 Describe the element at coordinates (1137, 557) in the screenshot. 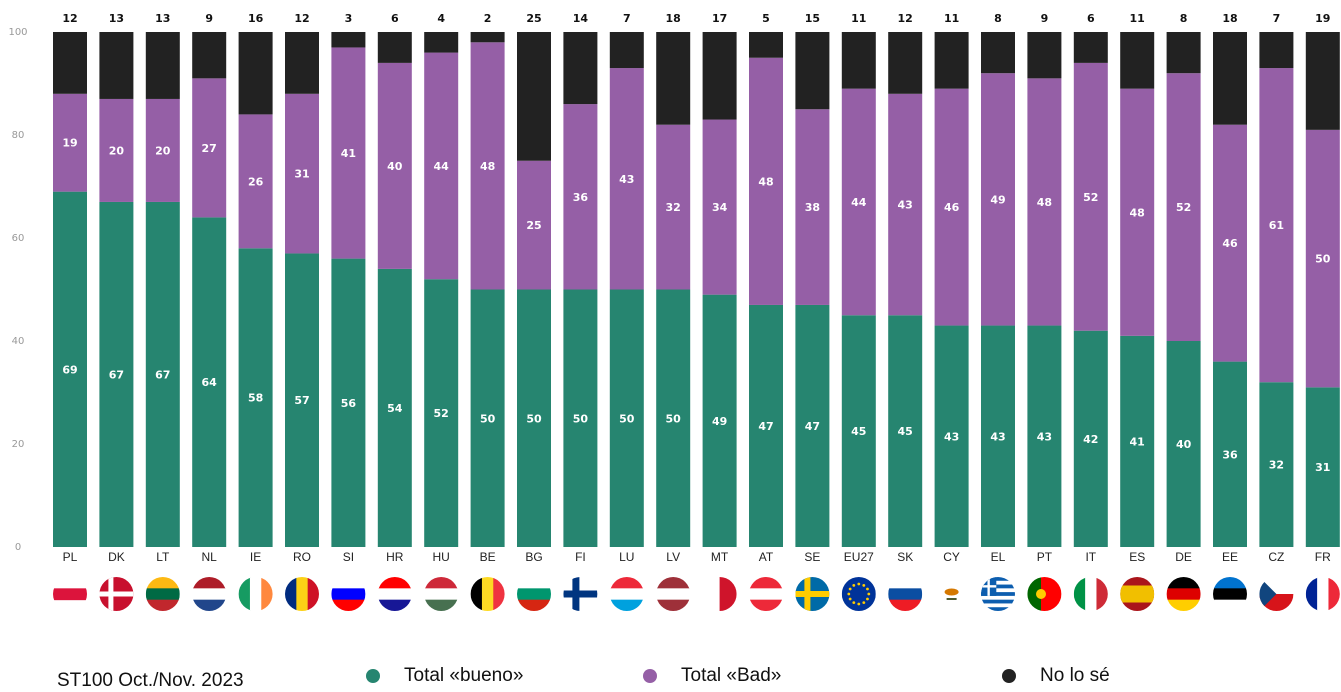

I see `category-label: ES` at that location.